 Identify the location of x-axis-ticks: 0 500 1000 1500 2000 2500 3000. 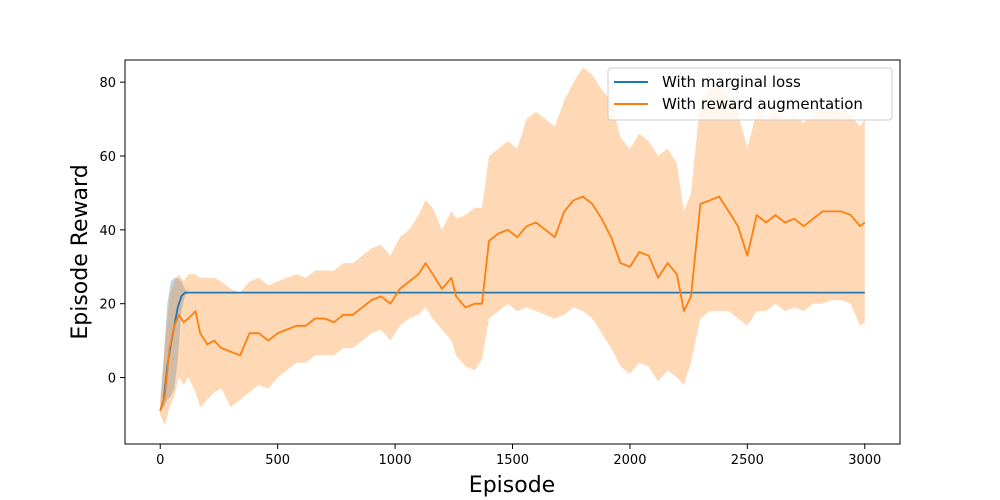
(518, 456).